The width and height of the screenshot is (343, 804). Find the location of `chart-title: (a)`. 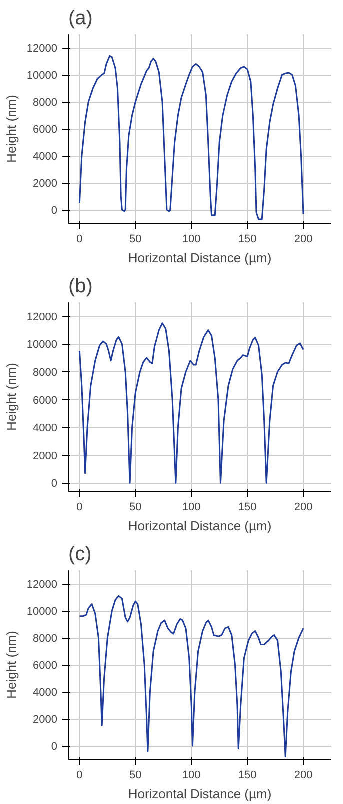

chart-title: (a) is located at coordinates (80, 19).